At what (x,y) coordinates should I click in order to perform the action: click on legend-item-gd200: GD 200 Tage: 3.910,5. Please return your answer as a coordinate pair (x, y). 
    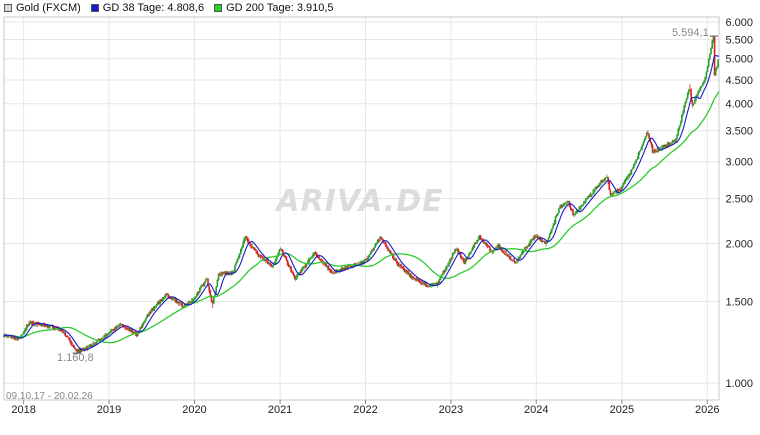
    Looking at the image, I should click on (274, 8).